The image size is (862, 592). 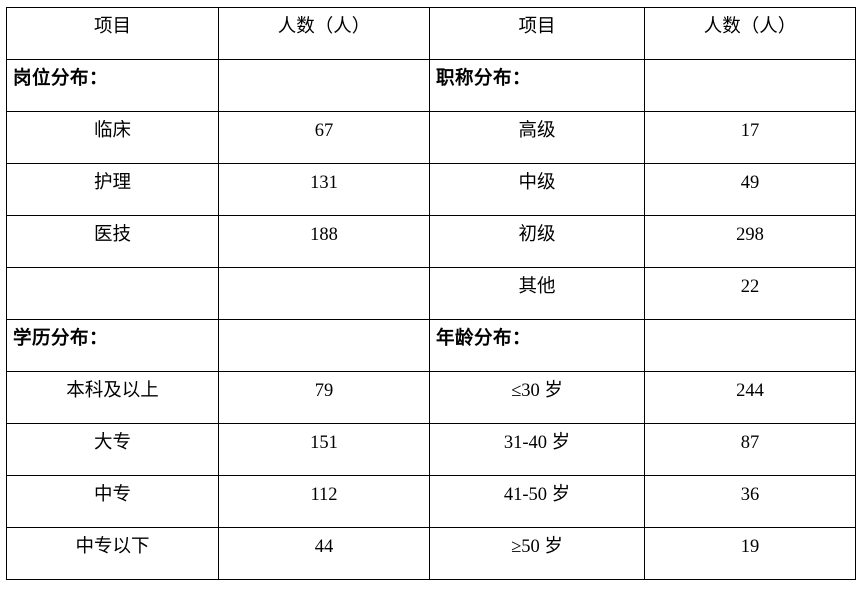 I want to click on cell-label-secondary-school: 中专, so click(x=112, y=501).